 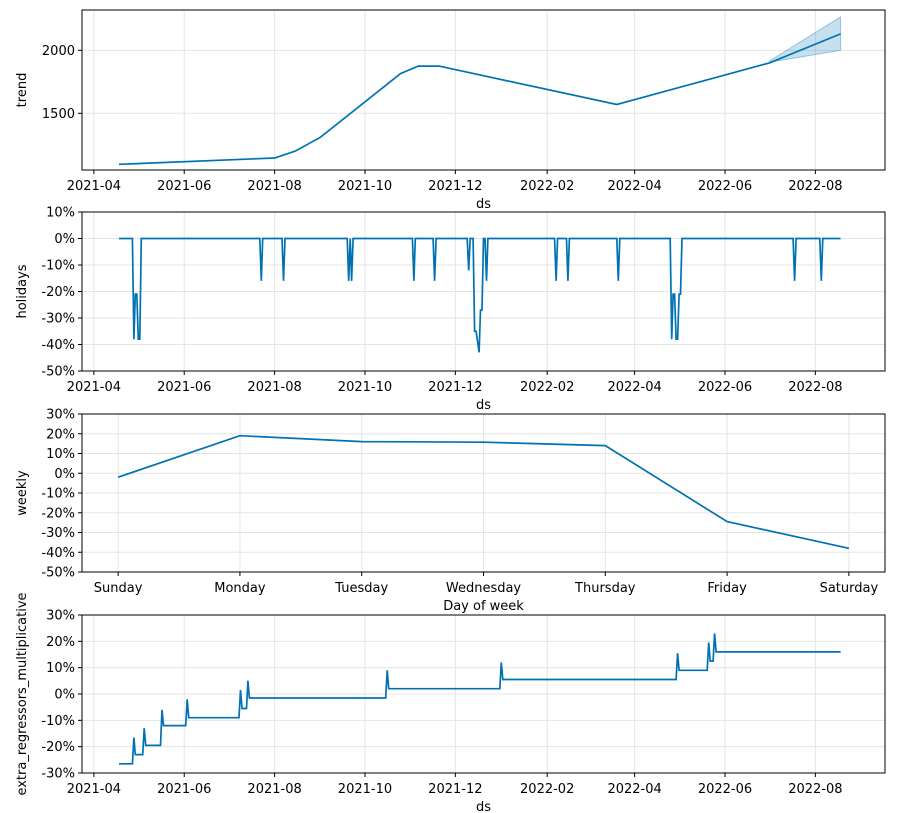 I want to click on x-tick-label: Saturday, so click(x=849, y=588).